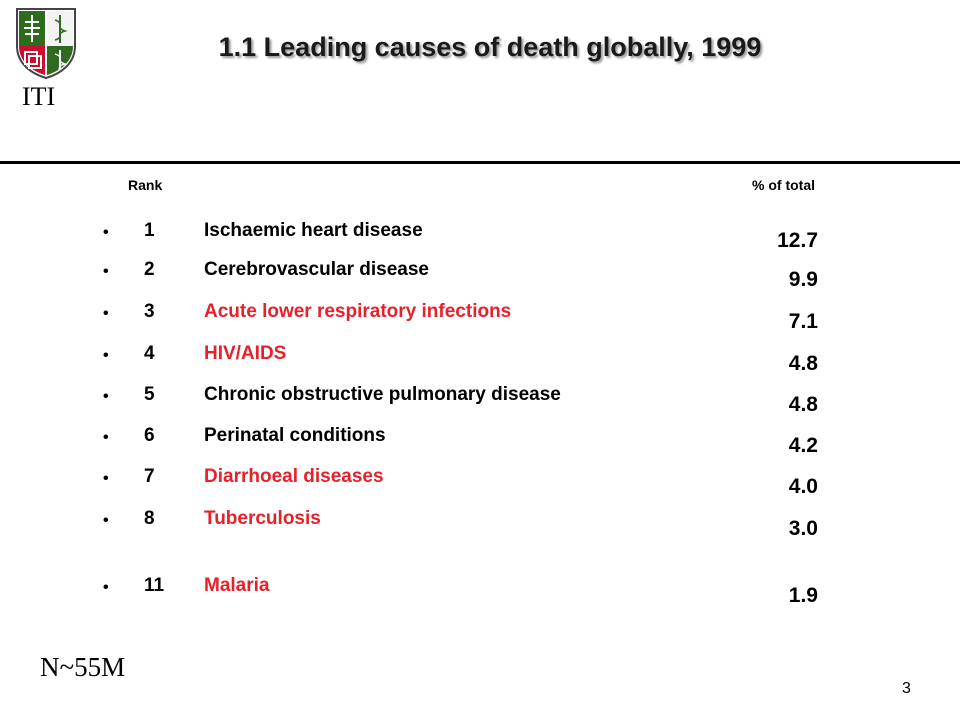 This screenshot has height=720, width=960. What do you see at coordinates (39, 96) in the screenshot?
I see `logo-text: ITI` at bounding box center [39, 96].